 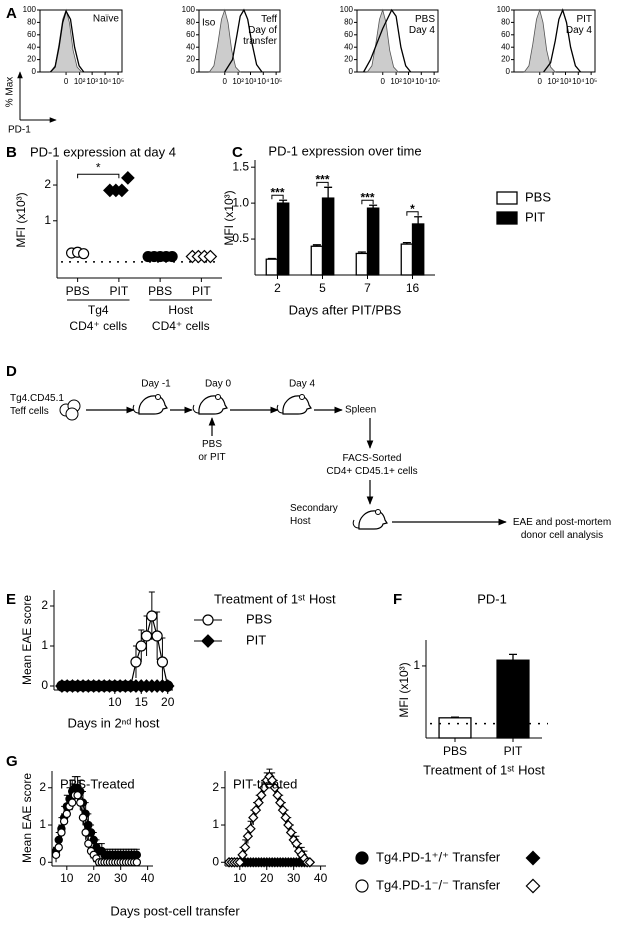 I want to click on x-axis-label: Days in 2ⁿᵈ host, so click(x=113, y=722).